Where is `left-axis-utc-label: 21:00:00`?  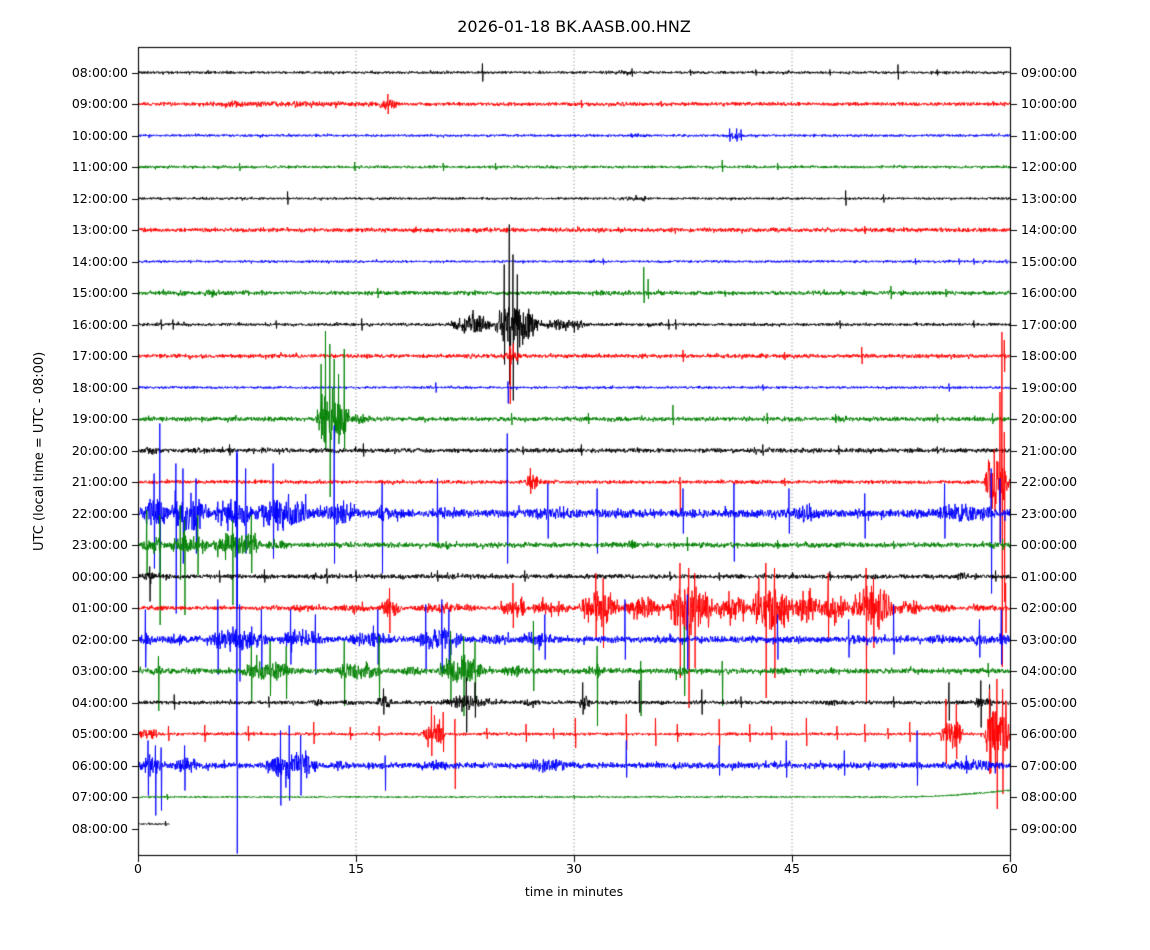
left-axis-utc-label: 21:00:00 is located at coordinates (99, 481).